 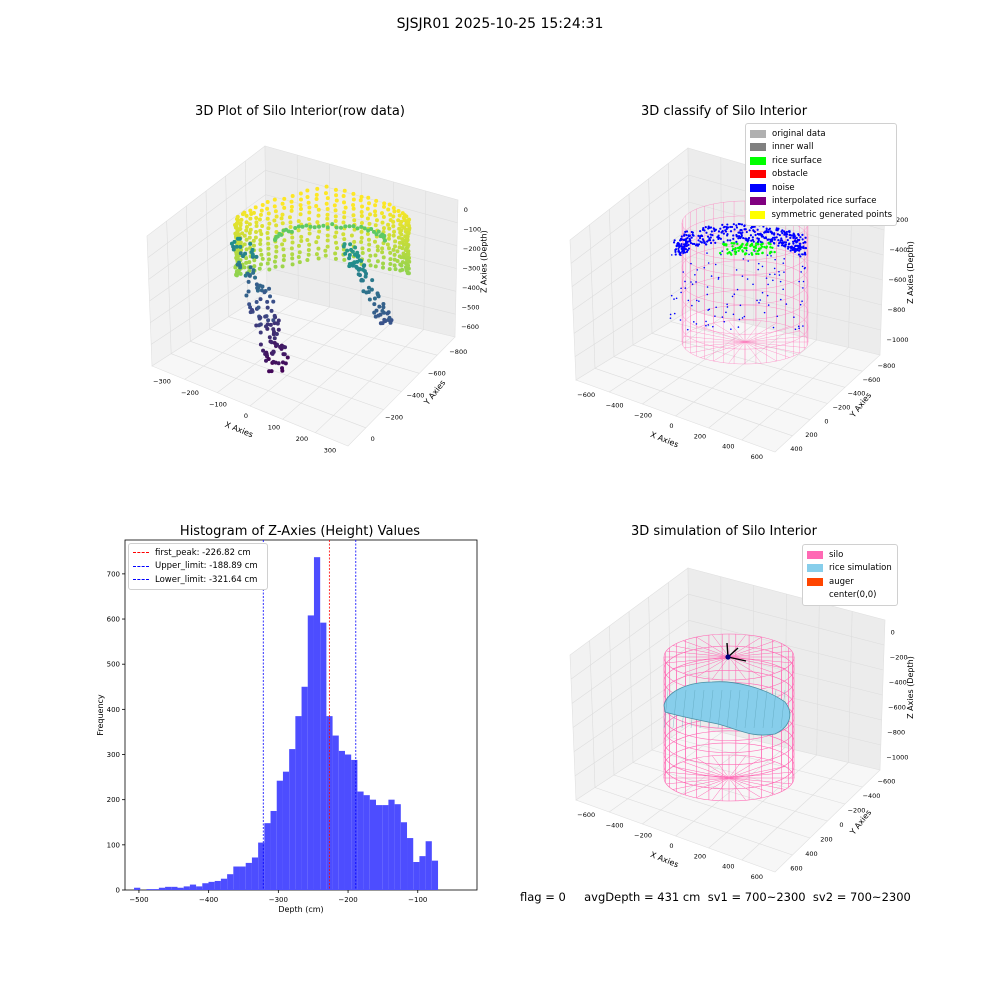 I want to click on histogram-bar, so click(x=162, y=888).